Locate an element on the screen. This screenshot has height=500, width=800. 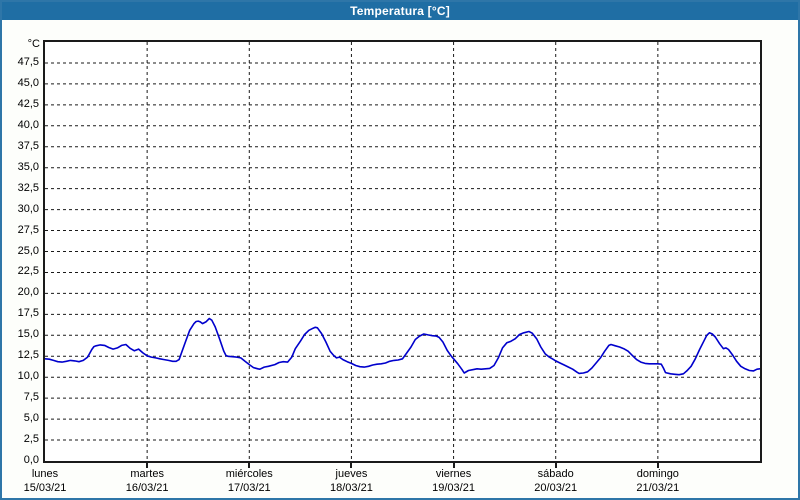
y-tick-label: 7,5 is located at coordinates (31, 397).